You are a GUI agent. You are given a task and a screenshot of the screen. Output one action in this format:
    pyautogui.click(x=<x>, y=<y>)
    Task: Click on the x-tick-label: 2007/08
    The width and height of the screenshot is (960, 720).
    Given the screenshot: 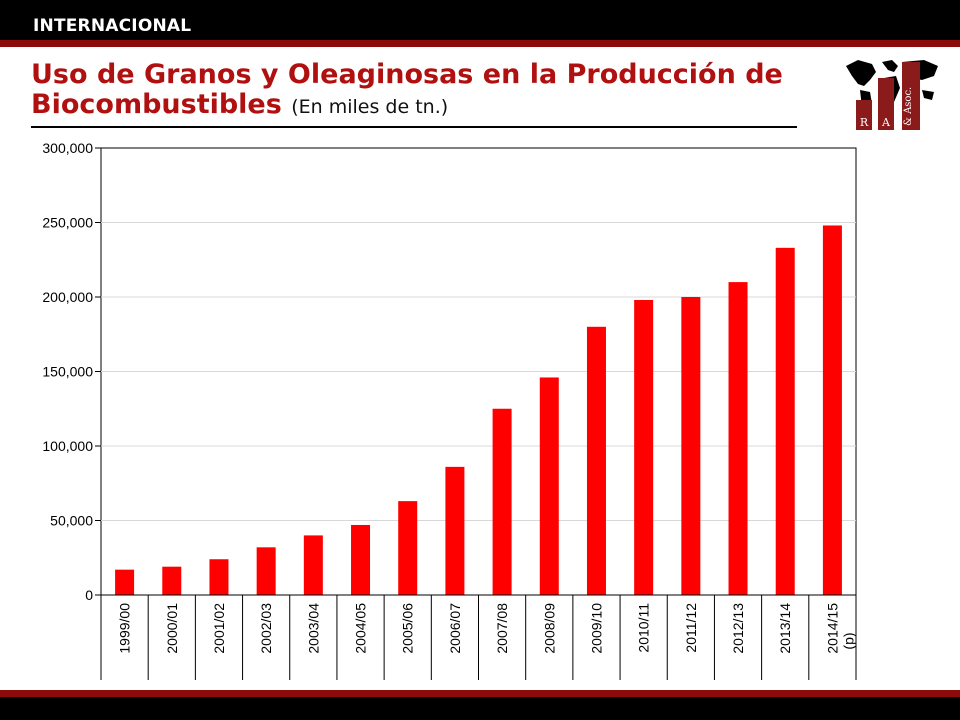 What is the action you would take?
    pyautogui.click(x=502, y=628)
    